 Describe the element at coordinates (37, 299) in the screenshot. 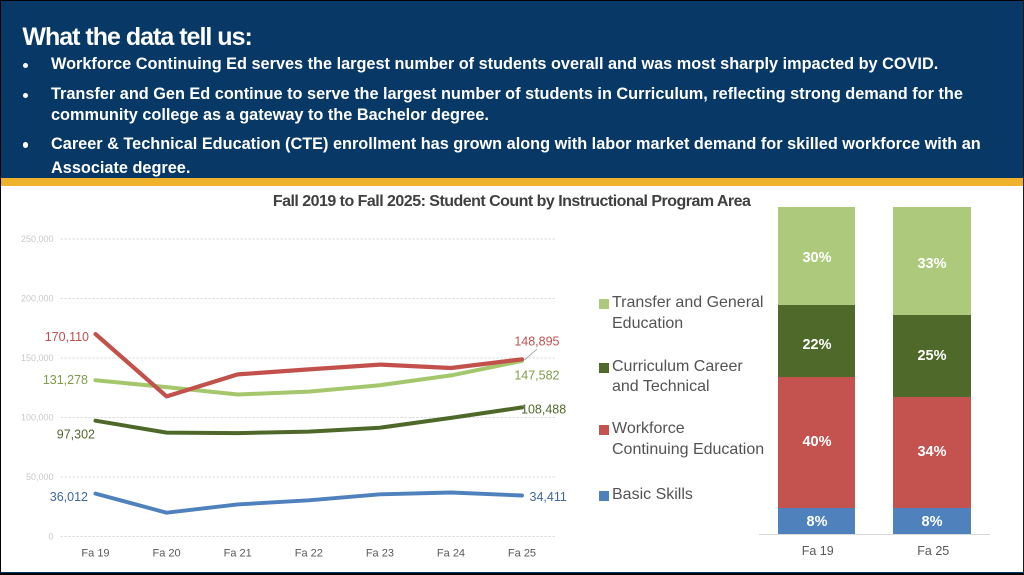

I see `svg-text: 200,000` at that location.